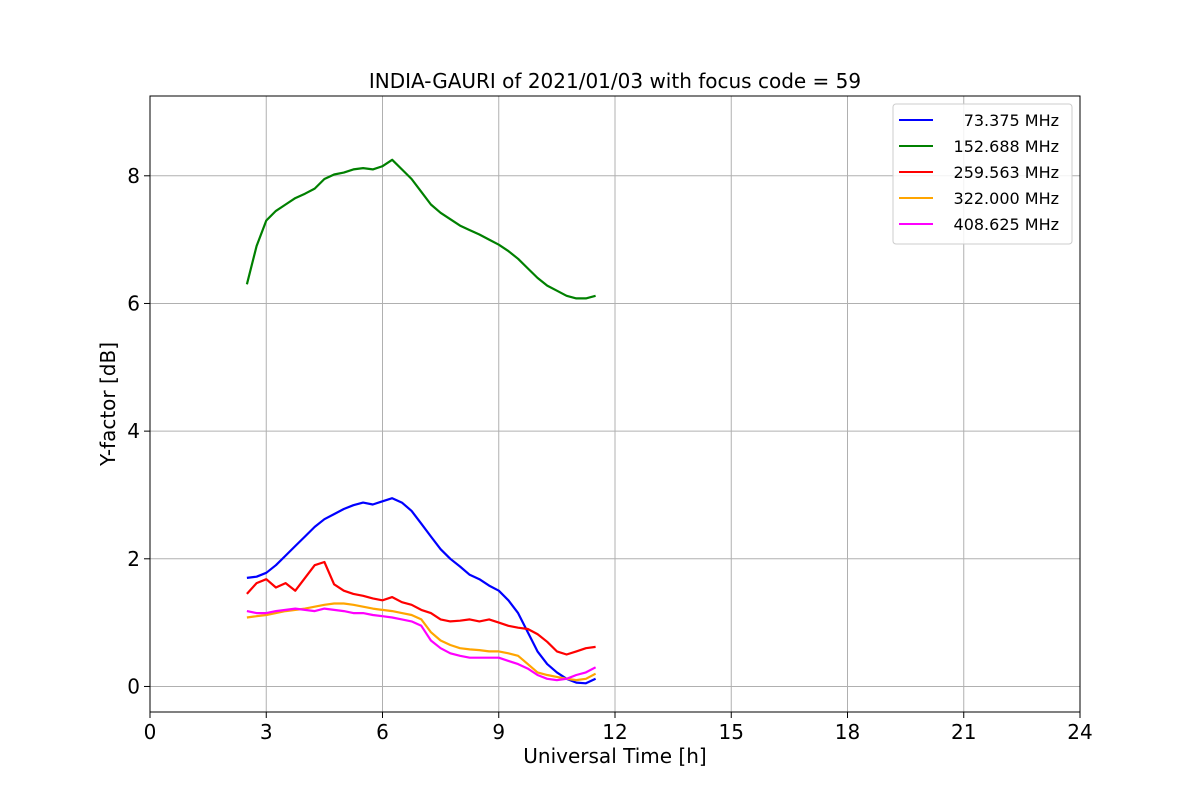 This screenshot has width=1200, height=800. I want to click on y-tick-label: 4, so click(133, 431).